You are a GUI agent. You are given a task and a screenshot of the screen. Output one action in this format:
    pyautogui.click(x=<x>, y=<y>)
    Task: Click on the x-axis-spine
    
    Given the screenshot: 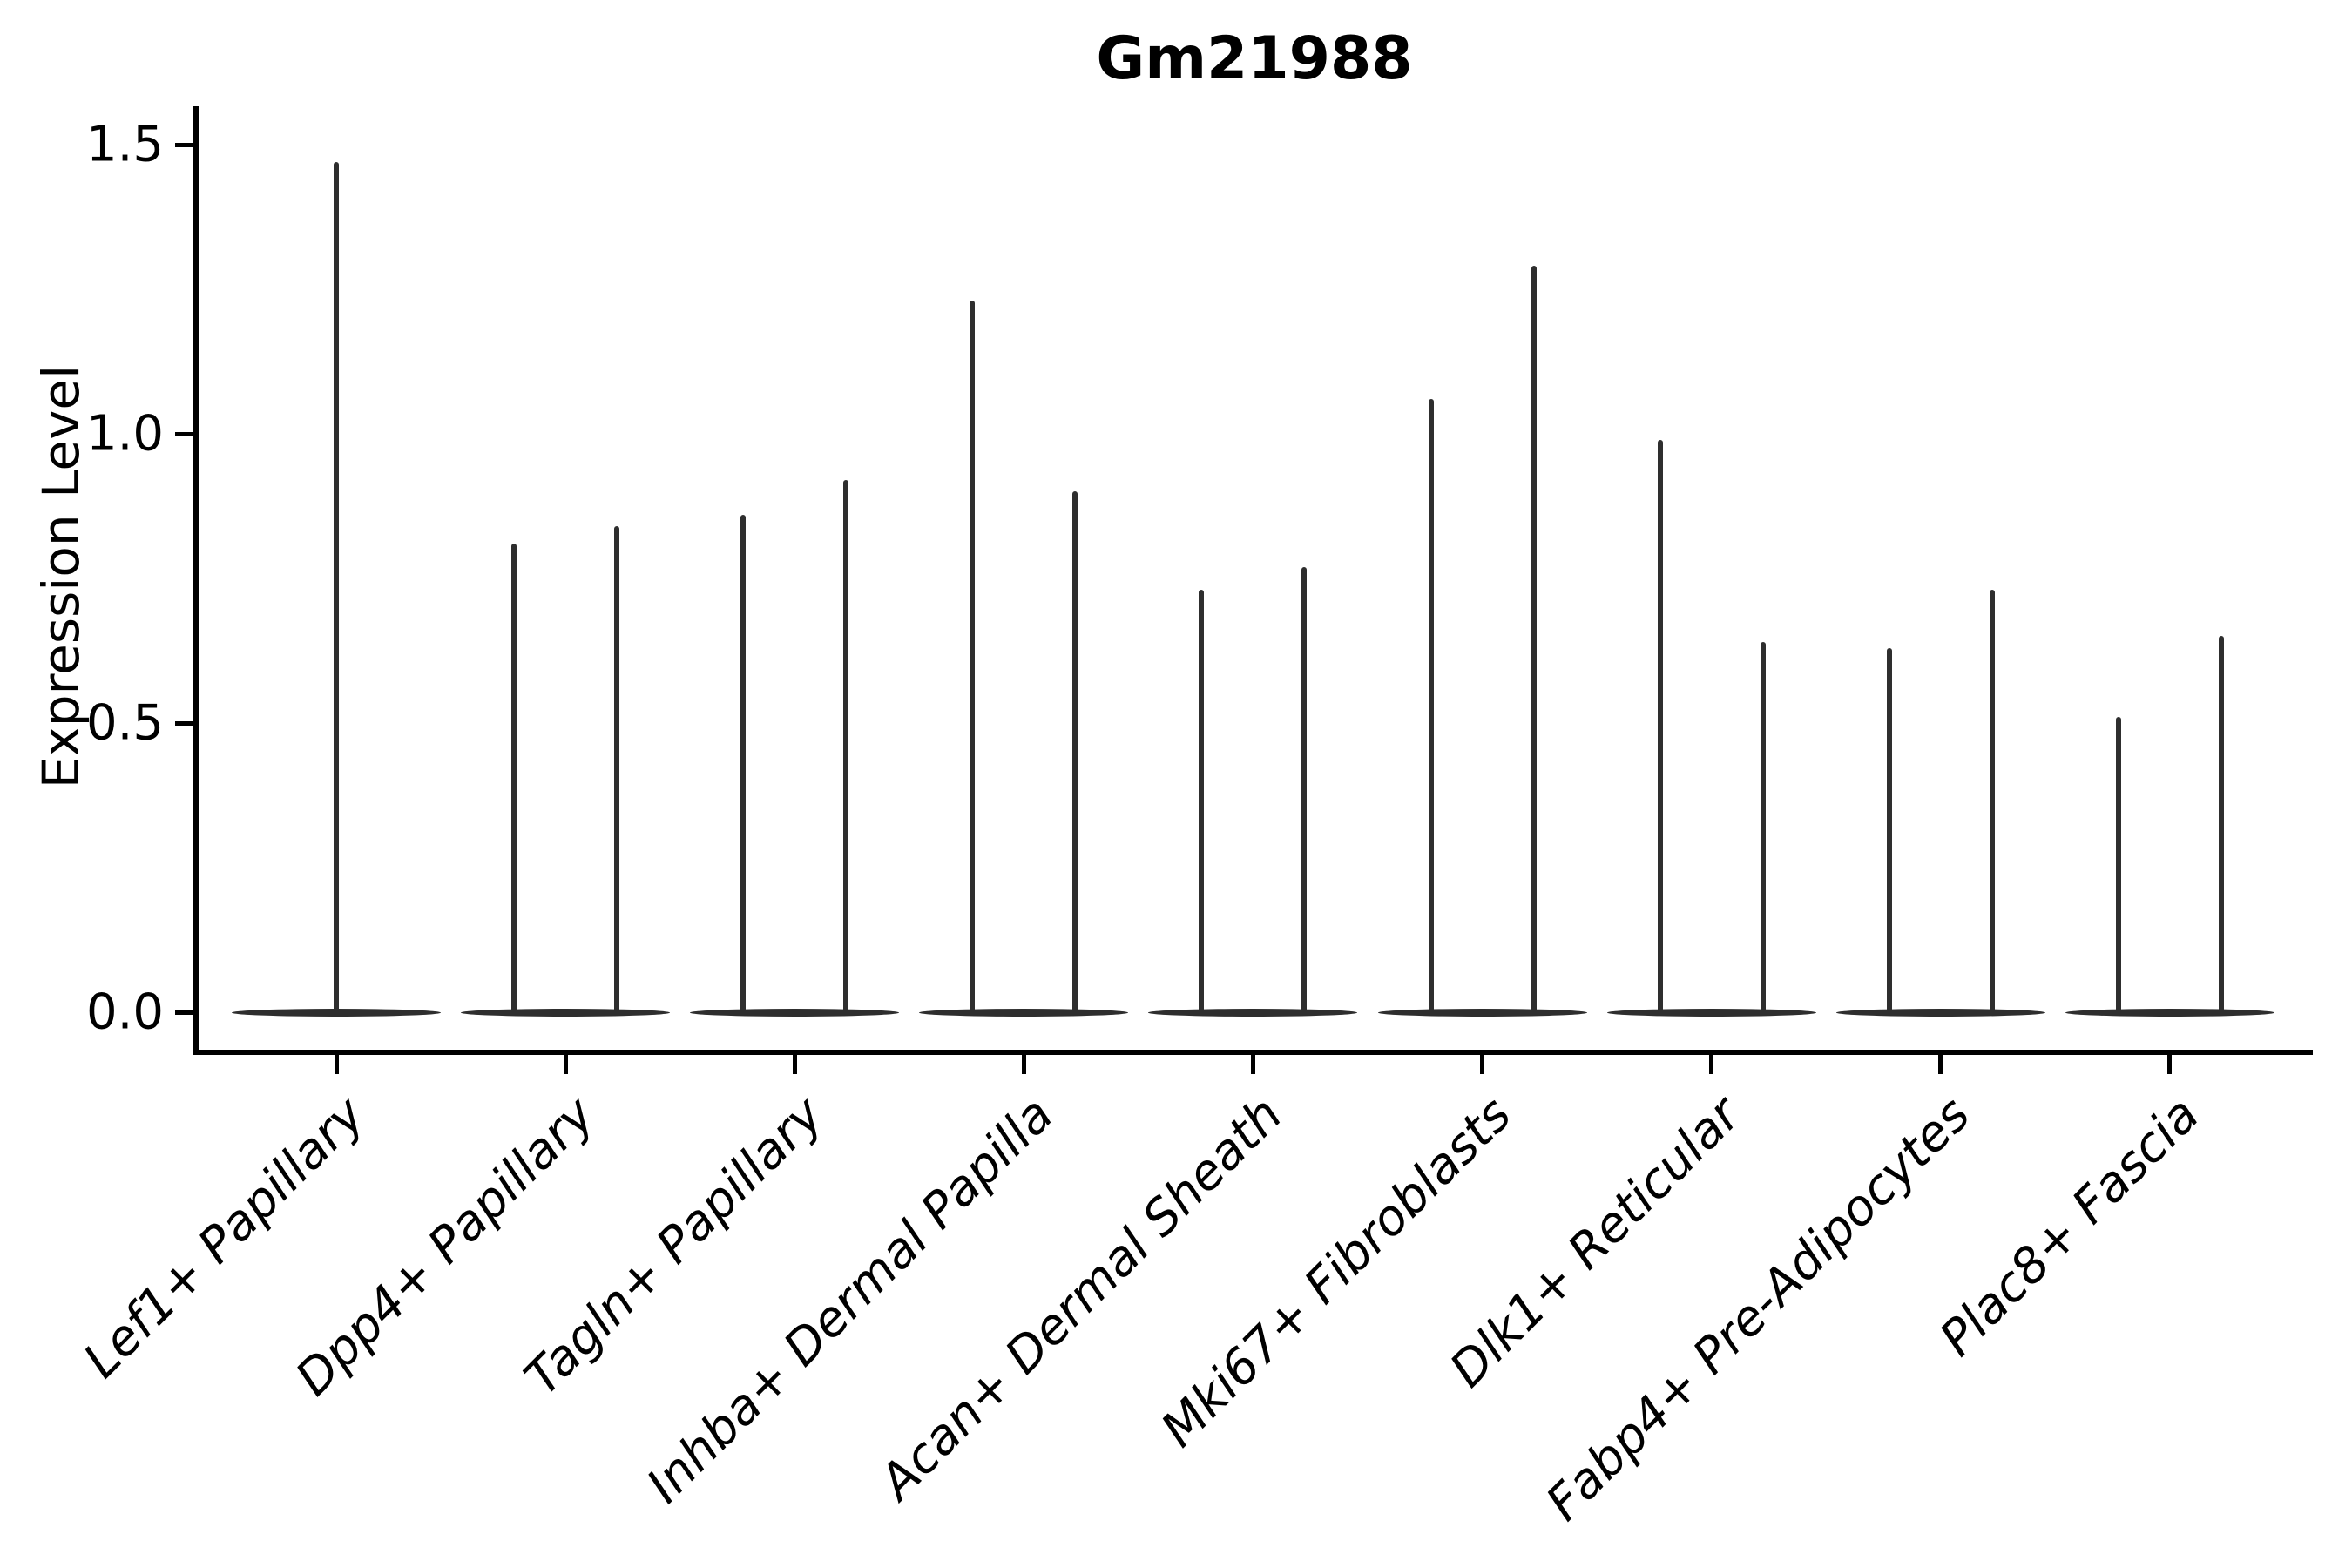 What is the action you would take?
    pyautogui.click(x=1253, y=1053)
    